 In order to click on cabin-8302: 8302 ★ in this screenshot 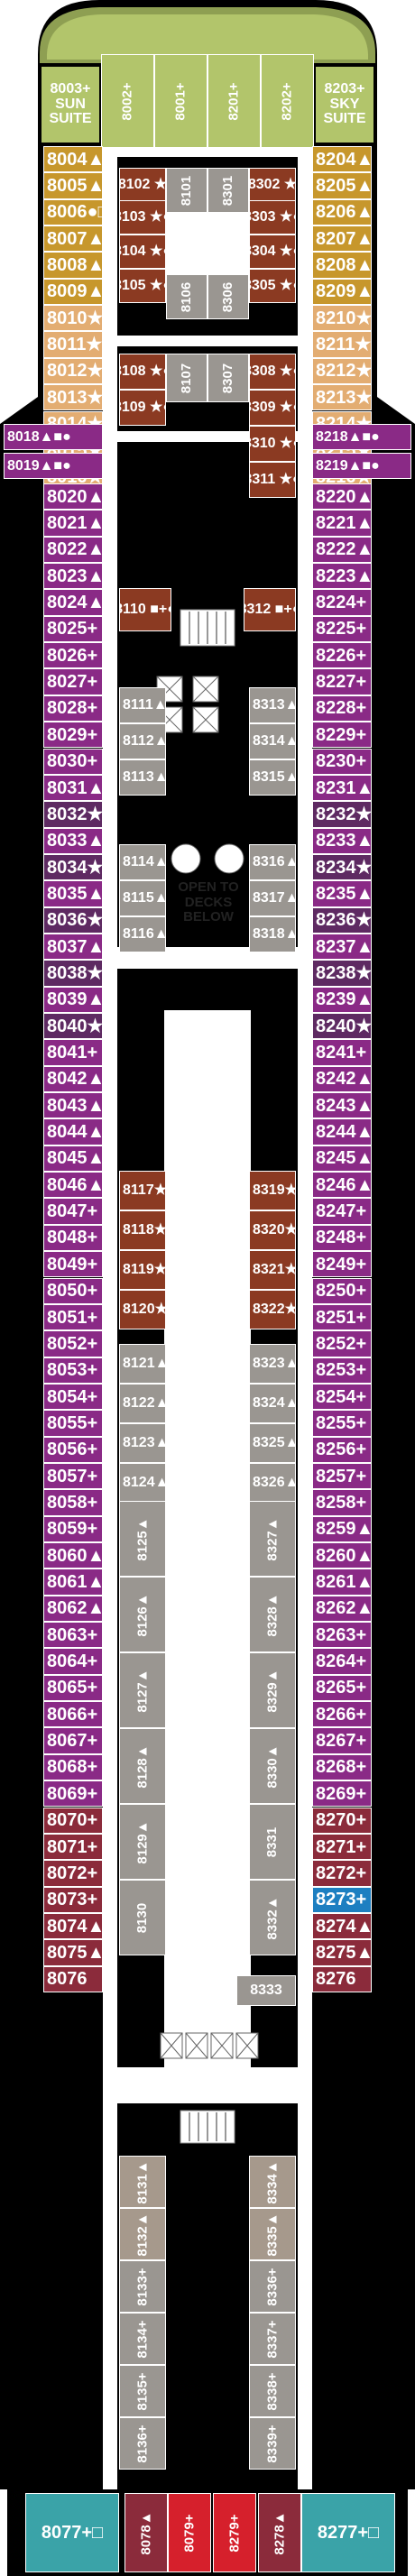, I will do `click(272, 185)`.